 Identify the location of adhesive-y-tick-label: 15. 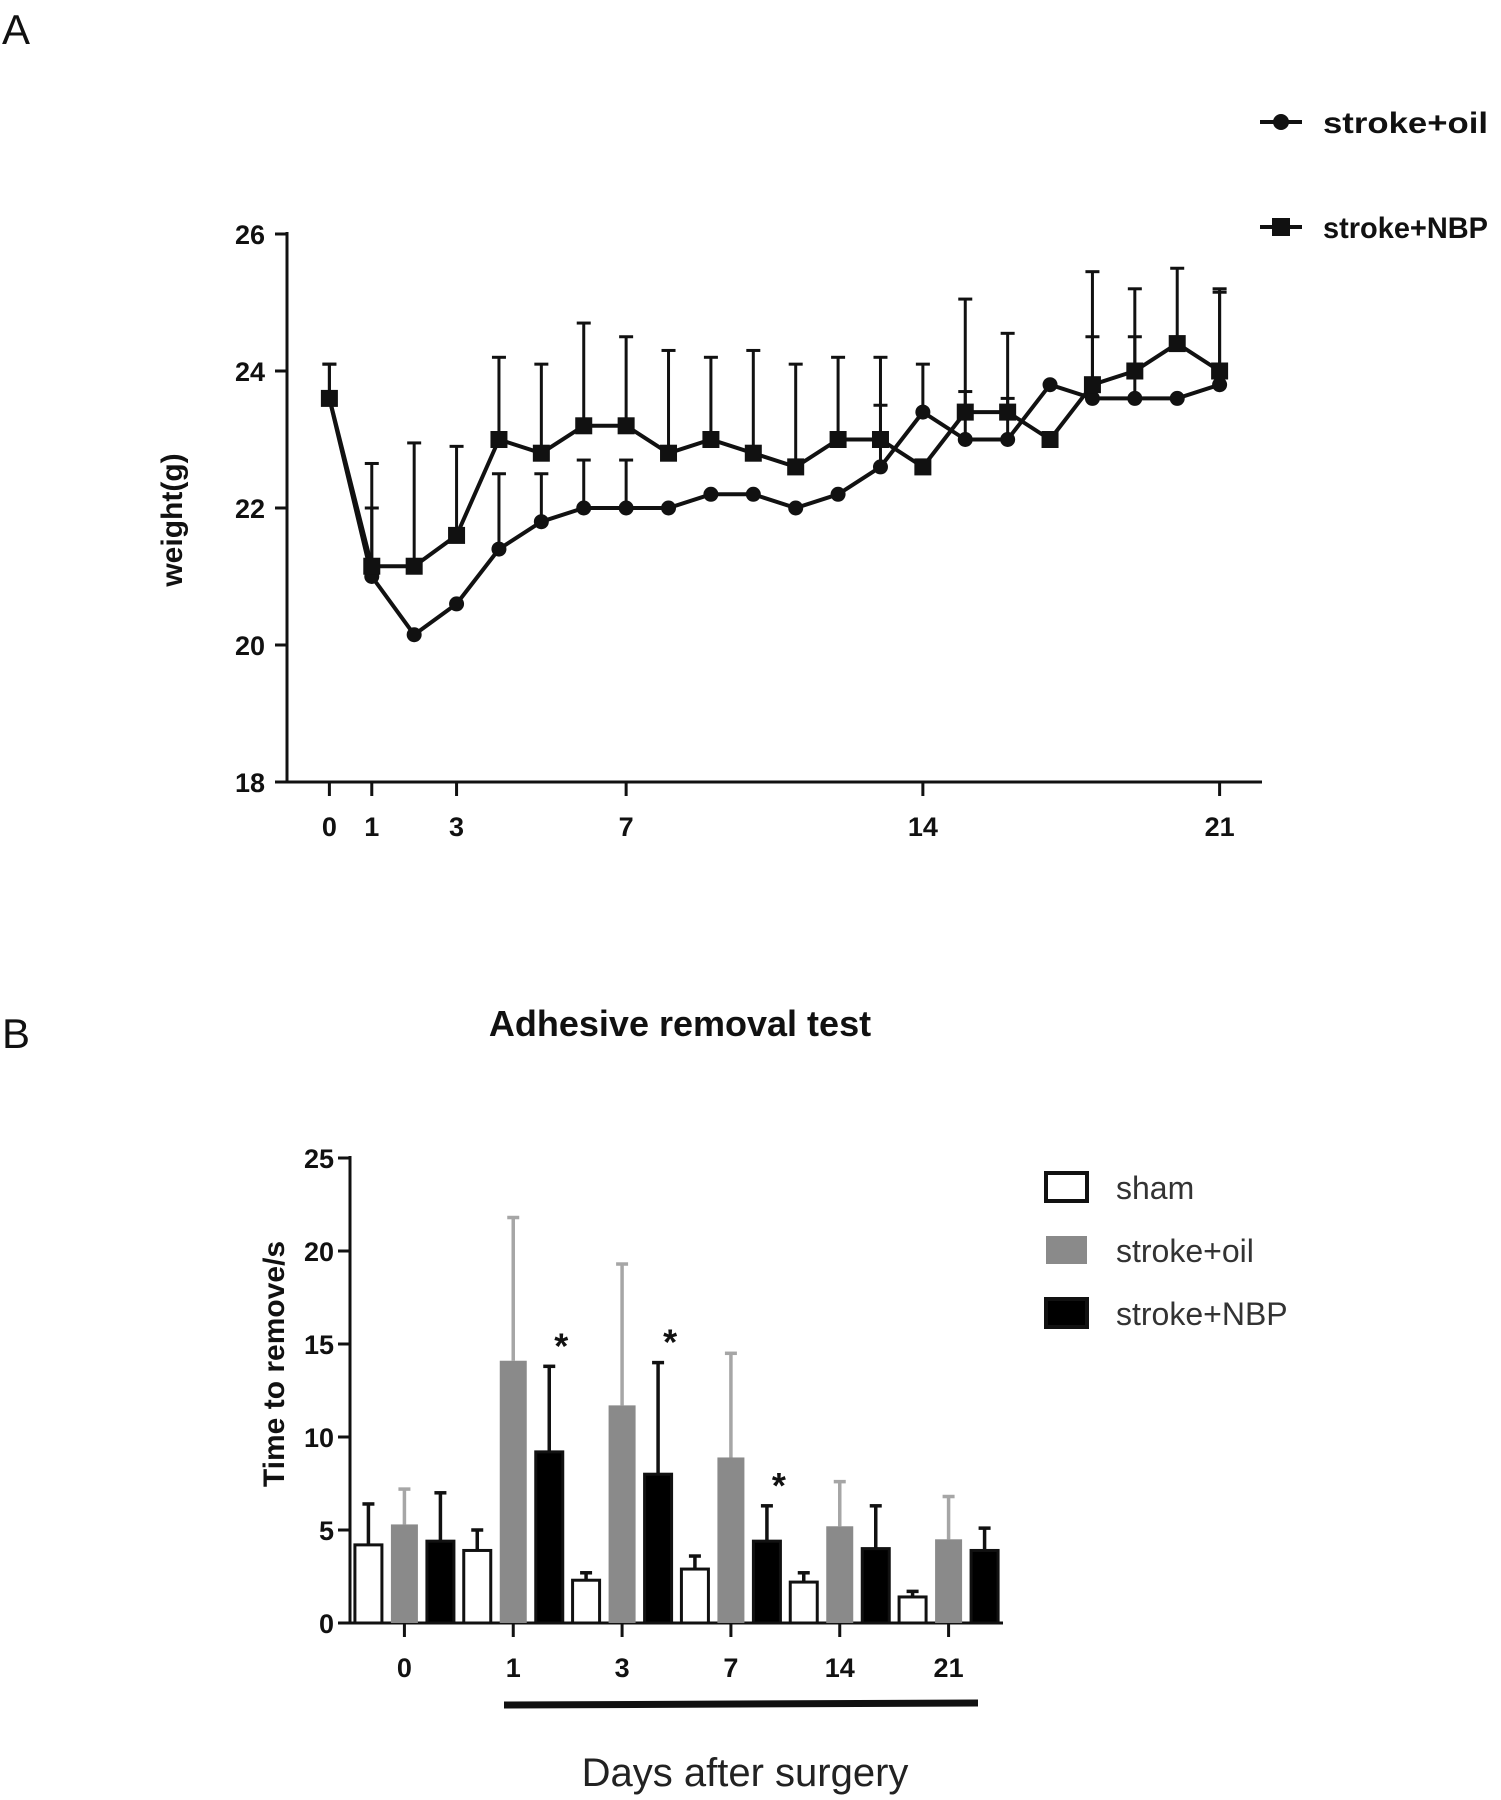
(319, 1345).